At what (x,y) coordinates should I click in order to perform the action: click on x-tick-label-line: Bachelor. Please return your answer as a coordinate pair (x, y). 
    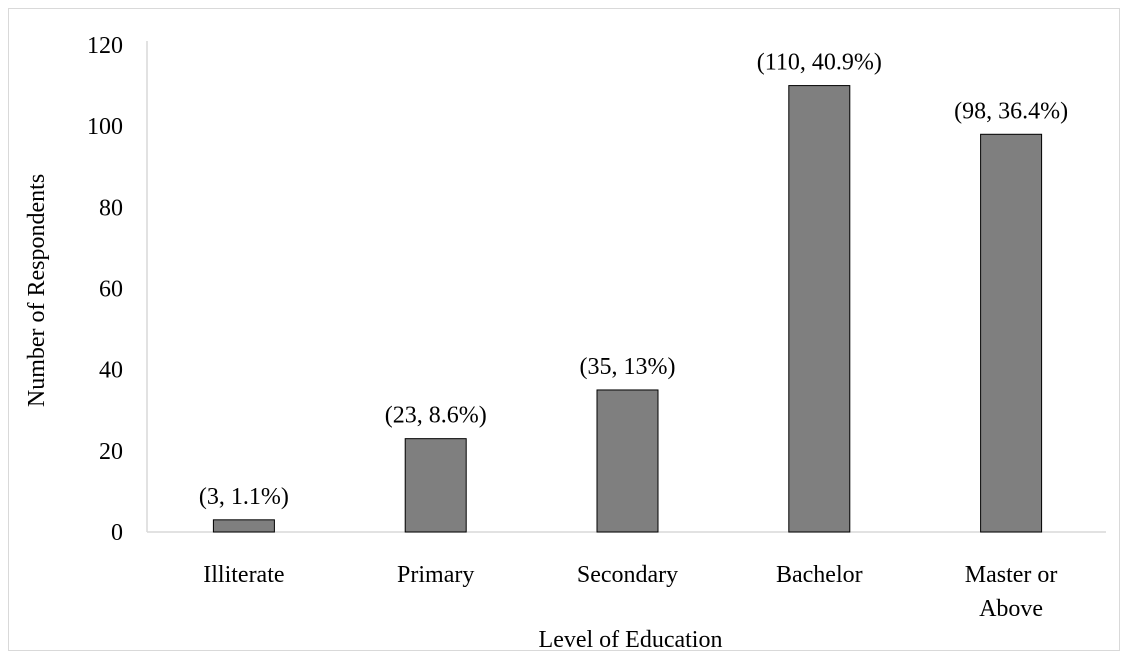
    Looking at the image, I should click on (819, 575).